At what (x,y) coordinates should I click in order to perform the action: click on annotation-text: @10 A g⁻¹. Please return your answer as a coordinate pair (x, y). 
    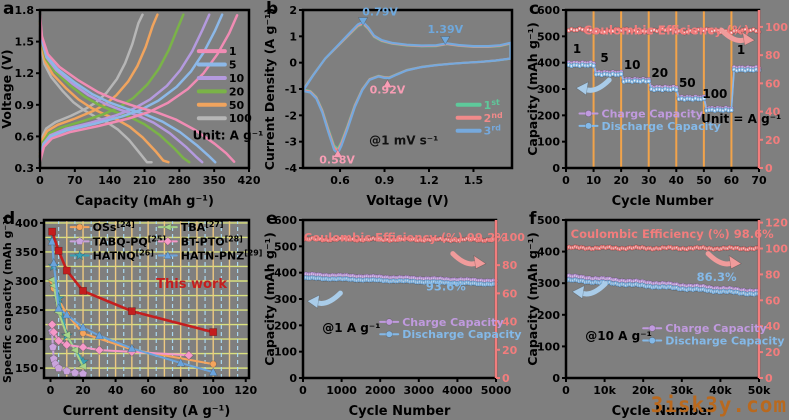
    Looking at the image, I should click on (618, 336).